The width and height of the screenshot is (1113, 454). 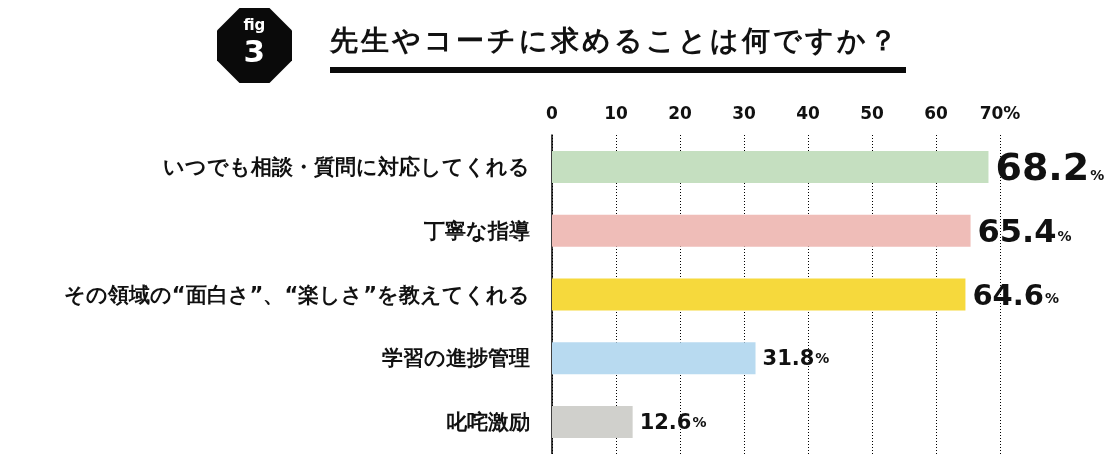 I want to click on data-label: 12.6%, so click(x=673, y=422).